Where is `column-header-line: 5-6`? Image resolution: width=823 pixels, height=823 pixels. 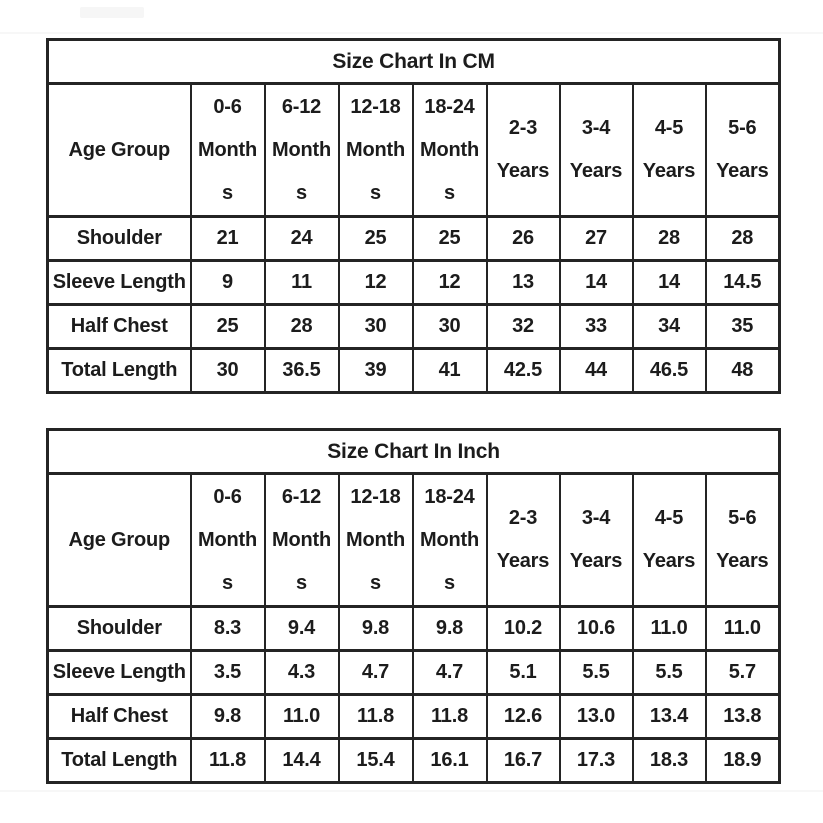 column-header-line: 5-6 is located at coordinates (742, 128).